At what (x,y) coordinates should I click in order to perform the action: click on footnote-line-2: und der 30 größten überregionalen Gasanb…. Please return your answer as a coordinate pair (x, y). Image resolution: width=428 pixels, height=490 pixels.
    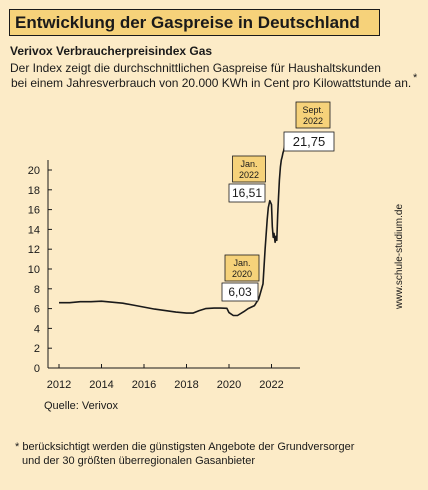
    Looking at the image, I should click on (138, 461).